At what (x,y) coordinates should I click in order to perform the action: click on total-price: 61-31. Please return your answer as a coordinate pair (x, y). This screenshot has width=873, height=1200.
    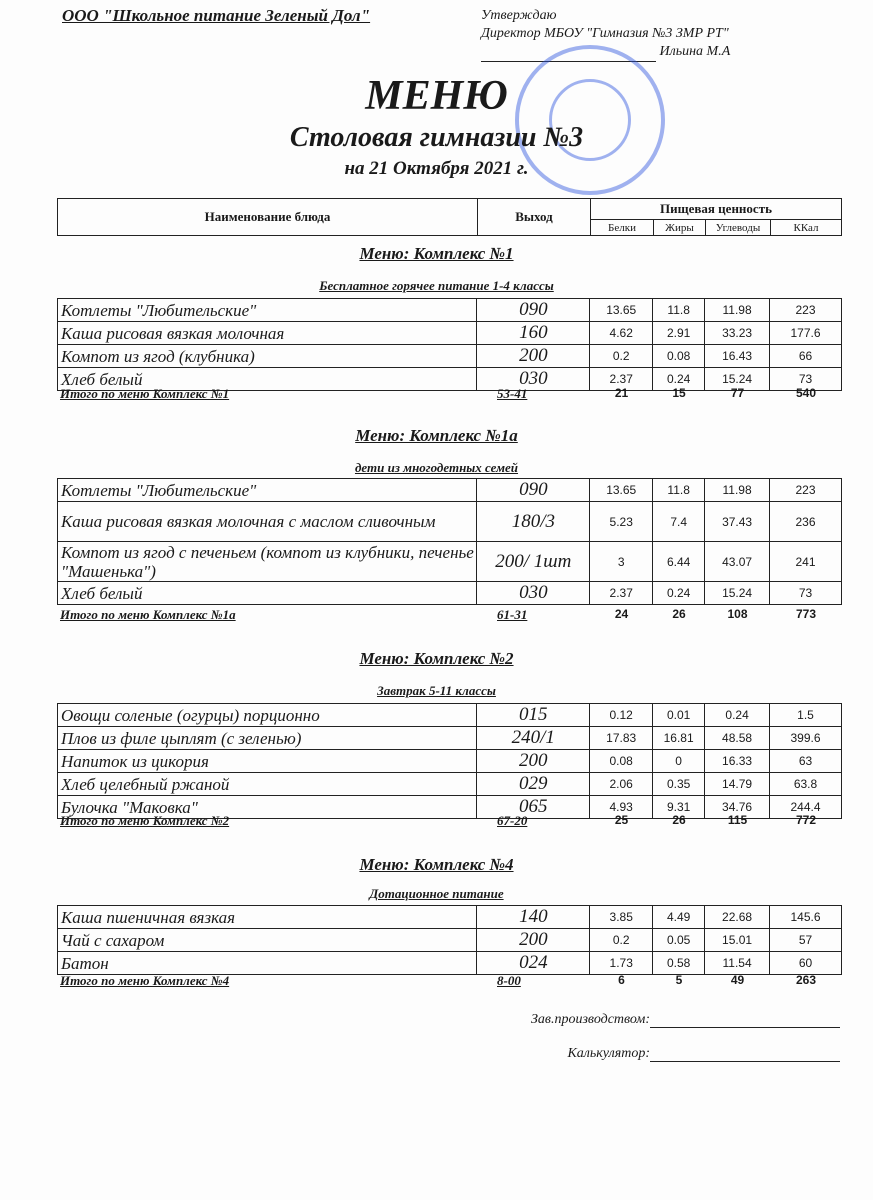
    Looking at the image, I should click on (512, 614).